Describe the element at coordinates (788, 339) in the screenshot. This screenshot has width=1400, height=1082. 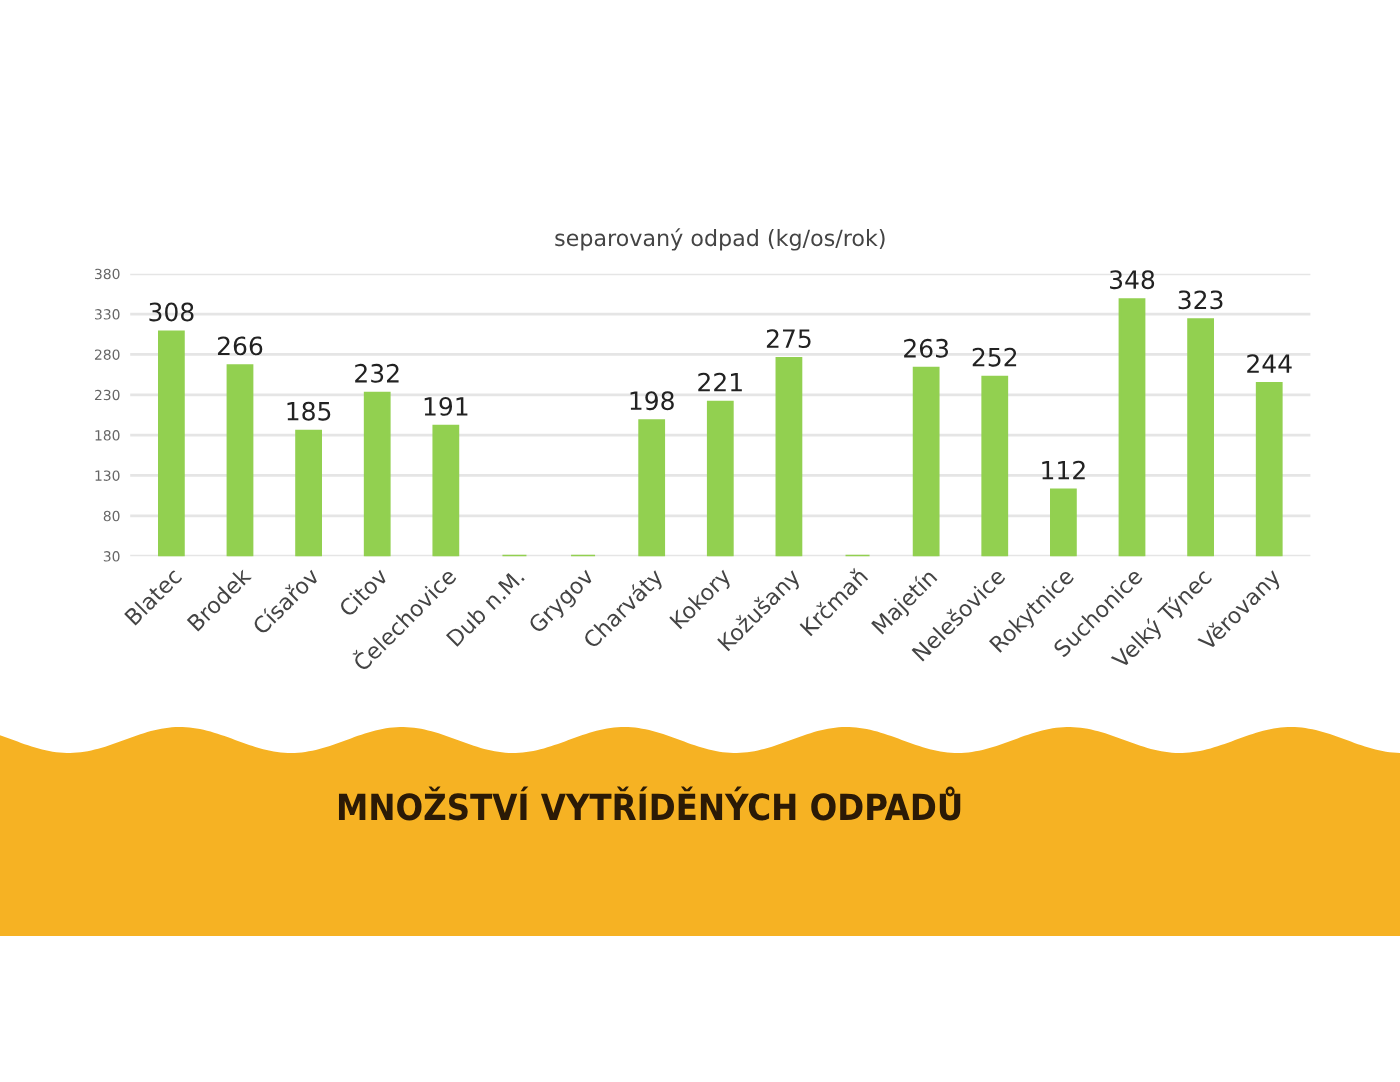
I see `data-label: 275` at that location.